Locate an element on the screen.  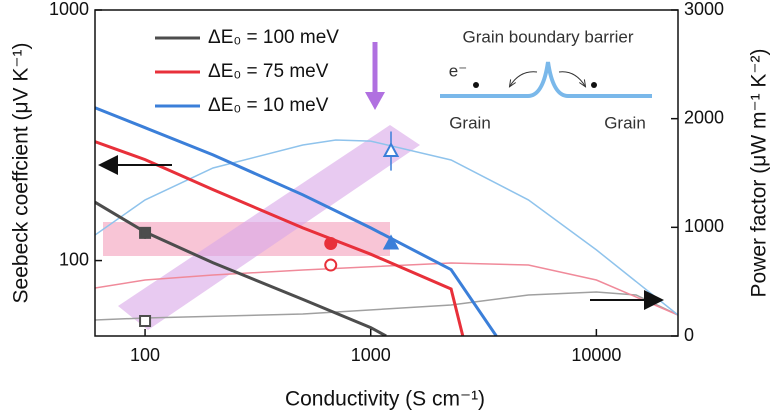
barrier-curve is located at coordinates (546, 79).